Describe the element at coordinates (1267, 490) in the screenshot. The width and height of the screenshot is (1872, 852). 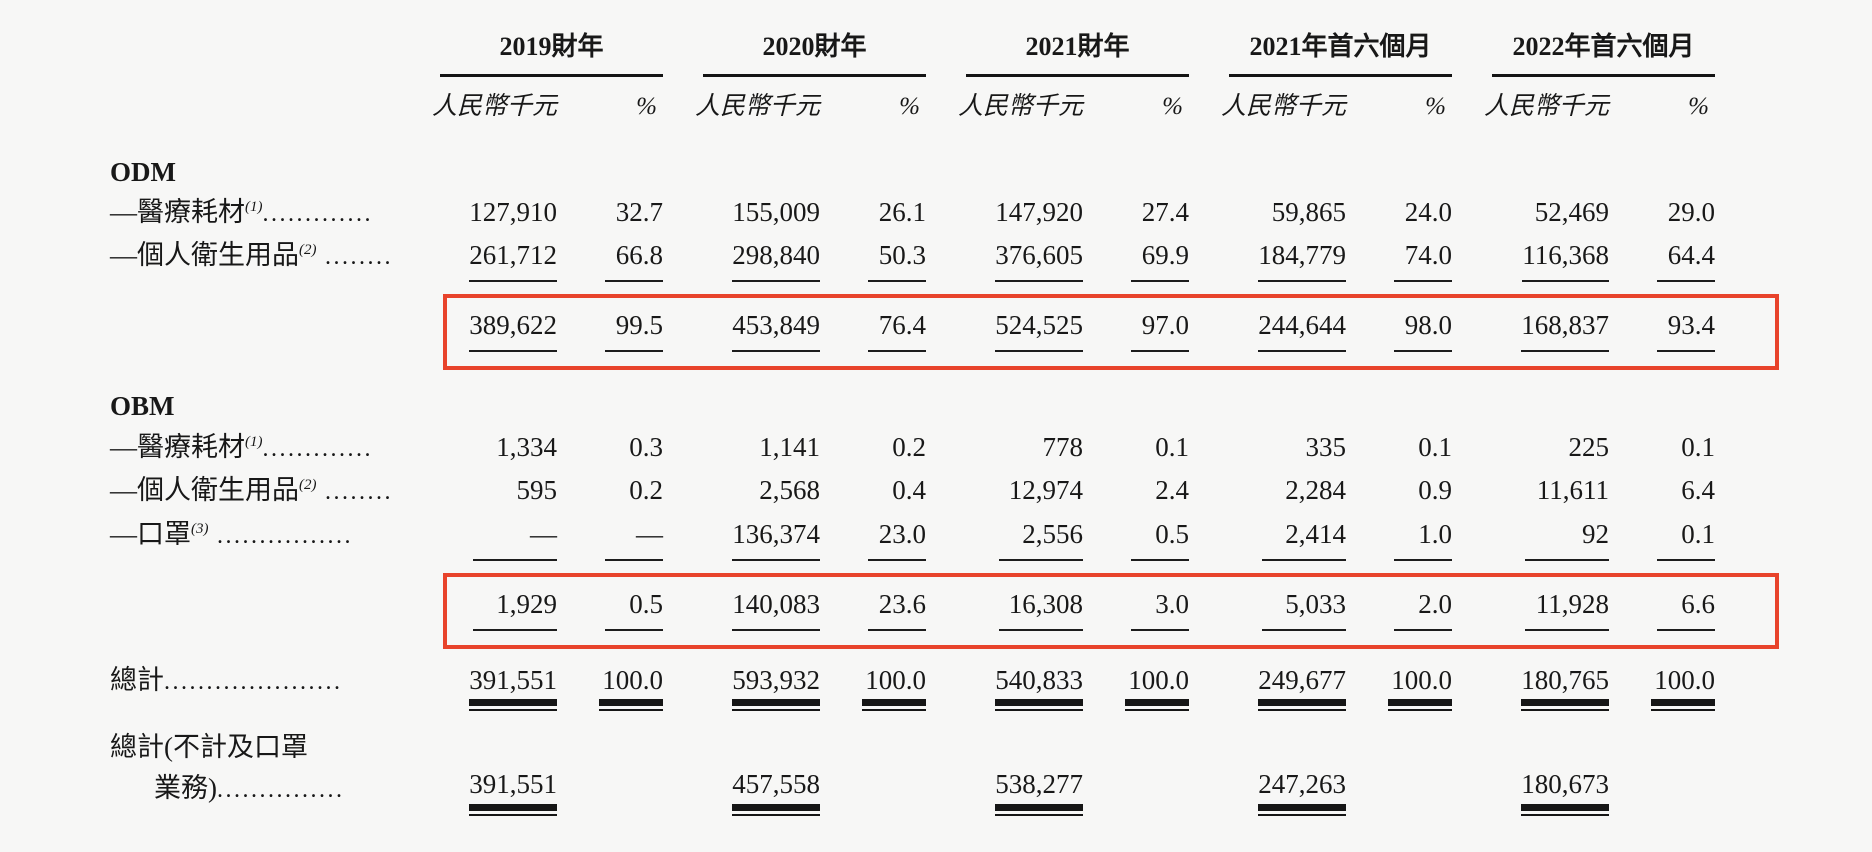
I see `amount-cell: 2,284` at that location.